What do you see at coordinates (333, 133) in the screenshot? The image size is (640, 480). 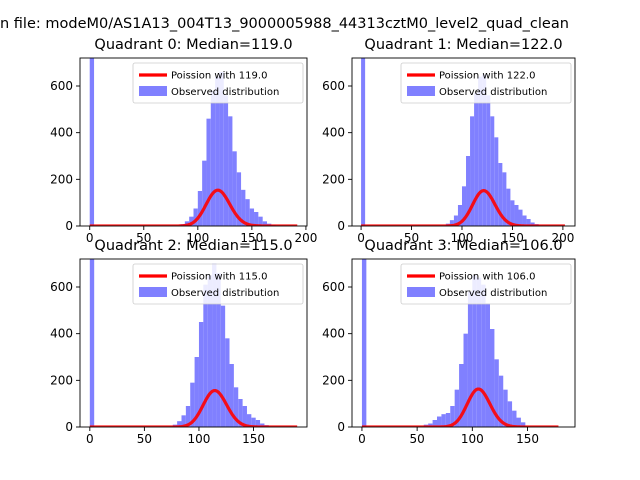 I see `y-tick-label: 400` at bounding box center [333, 133].